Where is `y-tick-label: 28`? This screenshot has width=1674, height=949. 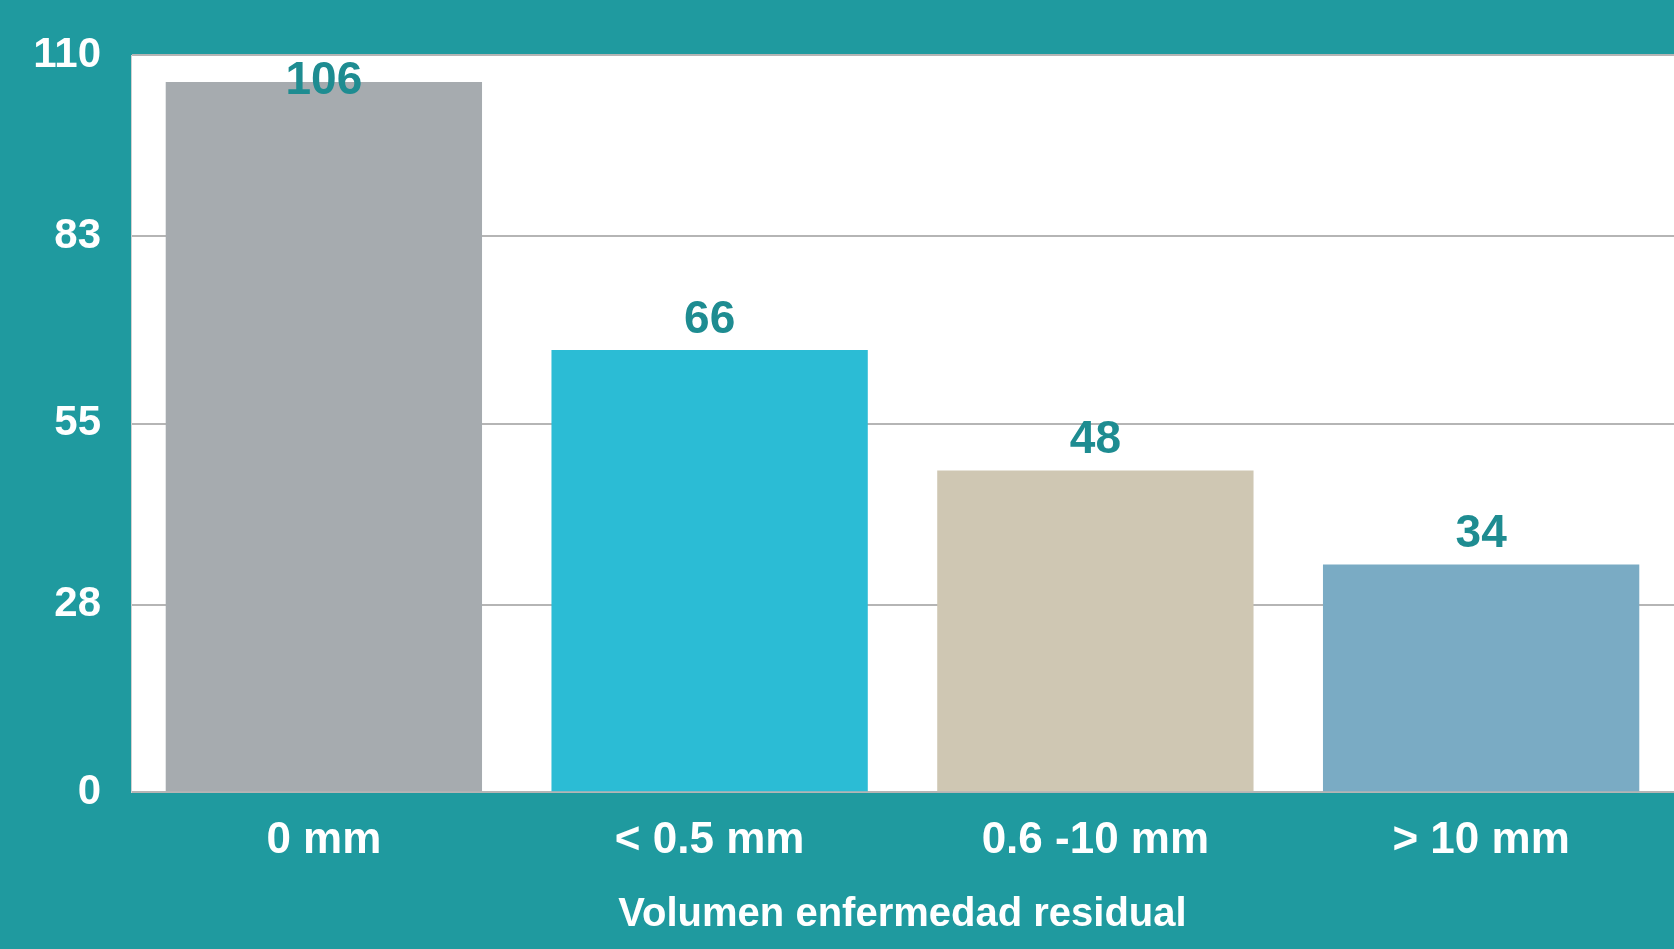
y-tick-label: 28 is located at coordinates (77, 602).